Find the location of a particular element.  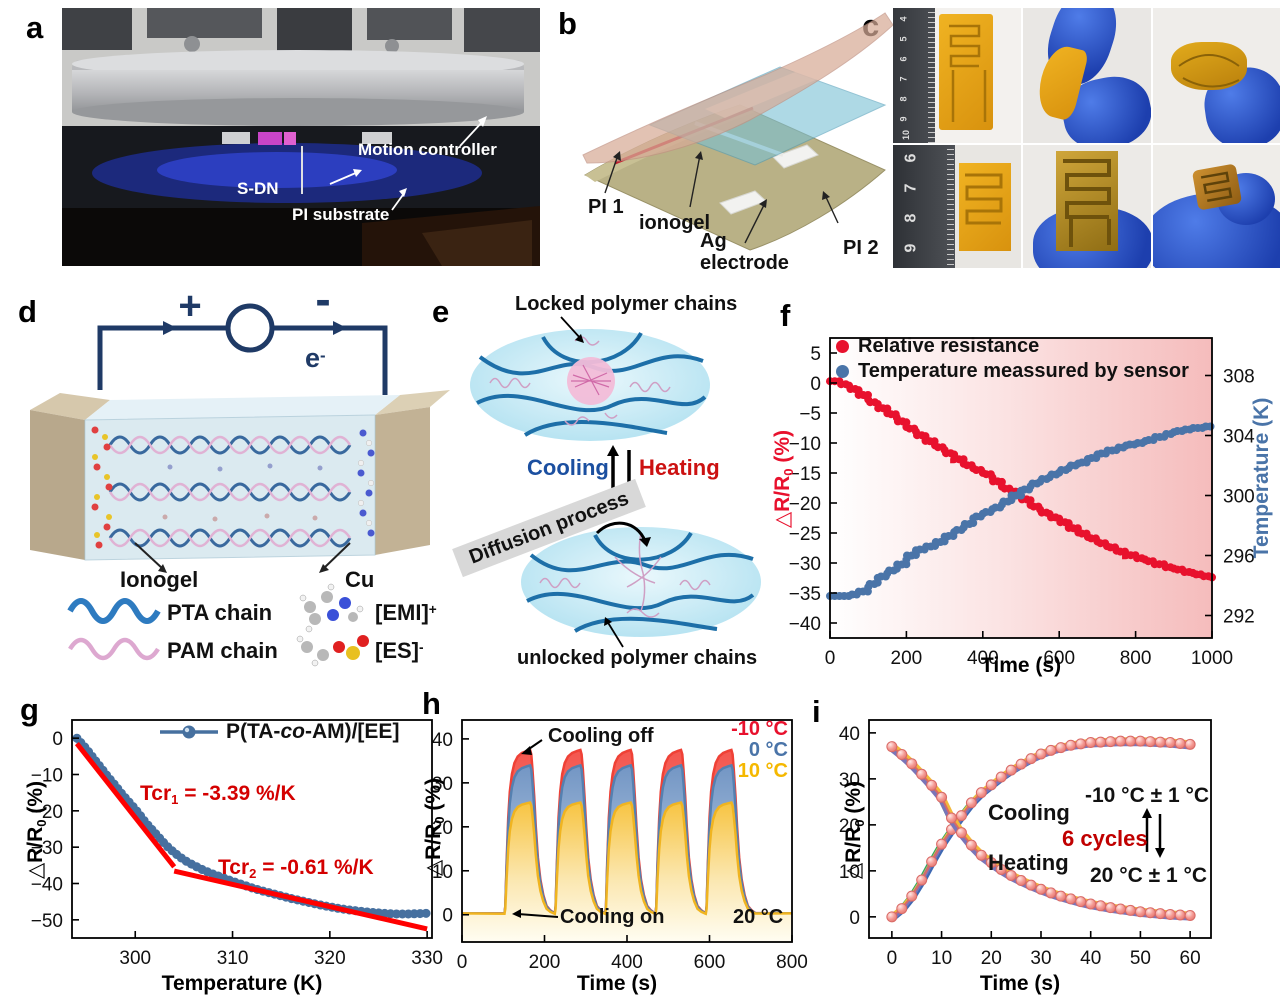

chart-h-legend: -10 °C 0 °C 10 °C is located at coordinates (714, 750).